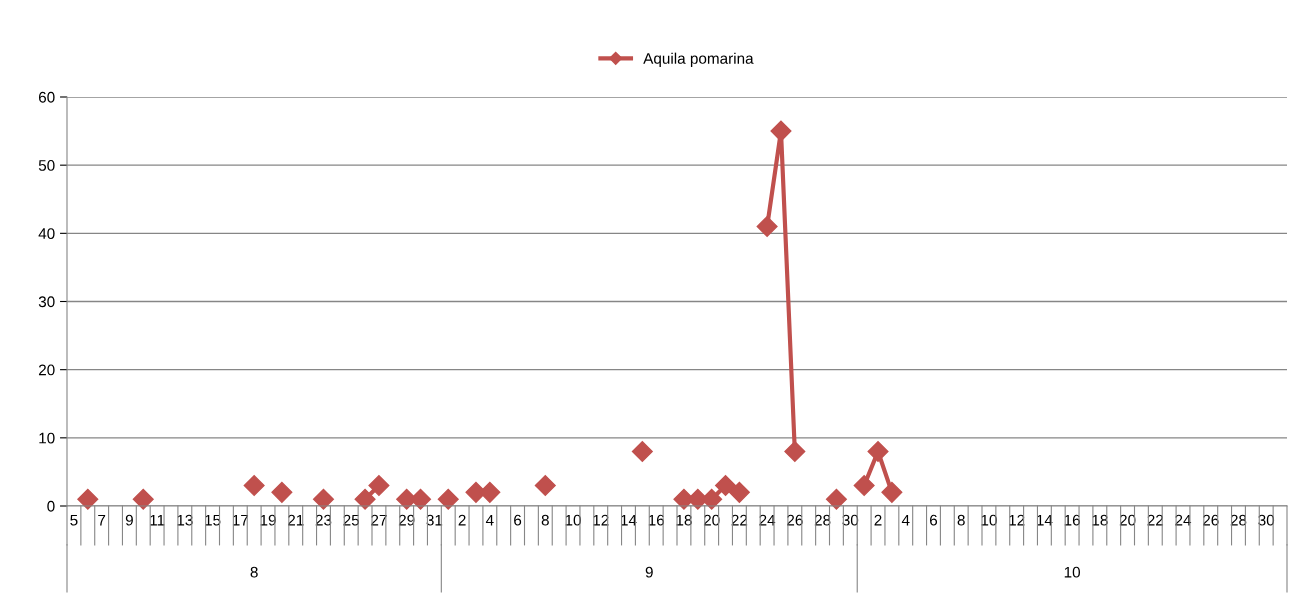 This screenshot has height=599, width=1314. I want to click on y-tick-label: 10, so click(47, 438).